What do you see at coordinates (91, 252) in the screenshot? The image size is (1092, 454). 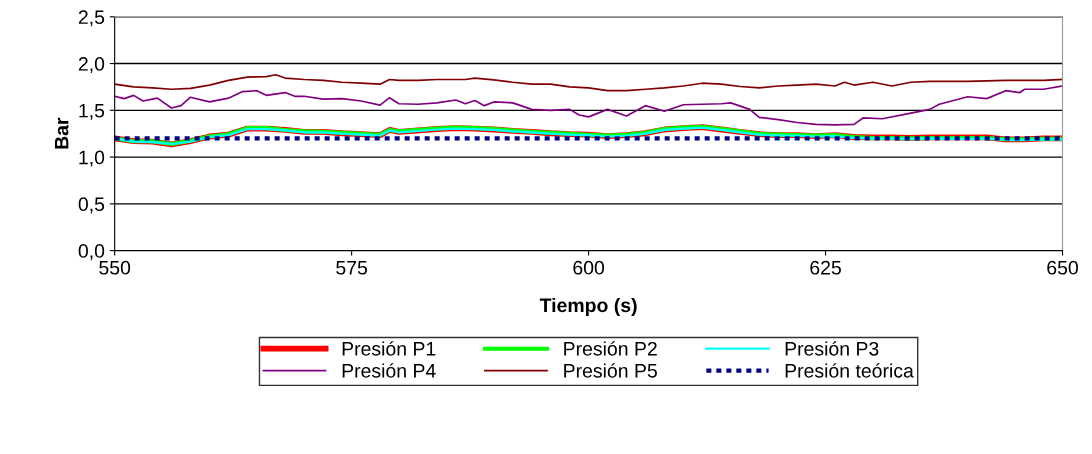 I see `y-tick-label: 0,0` at bounding box center [91, 252].